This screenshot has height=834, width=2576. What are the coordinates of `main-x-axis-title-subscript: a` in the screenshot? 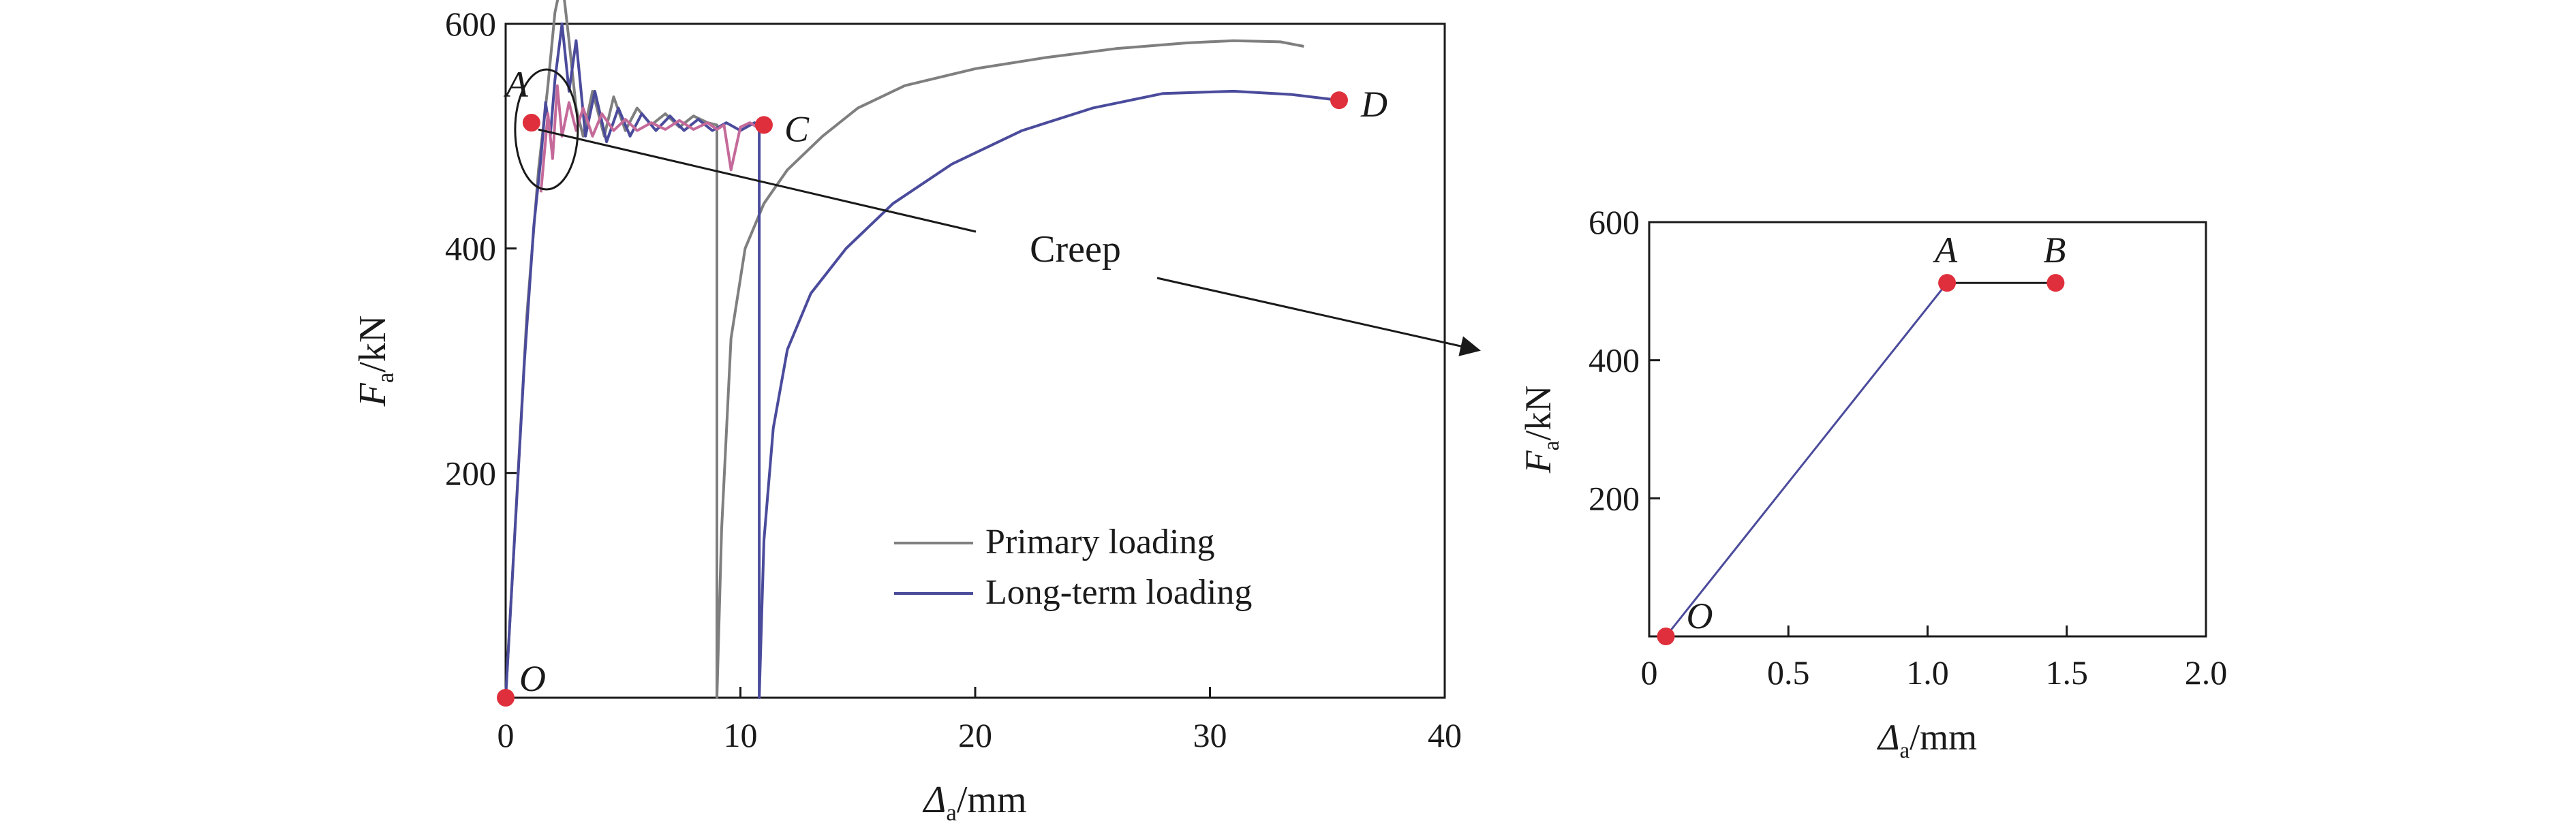 It's located at (951, 813).